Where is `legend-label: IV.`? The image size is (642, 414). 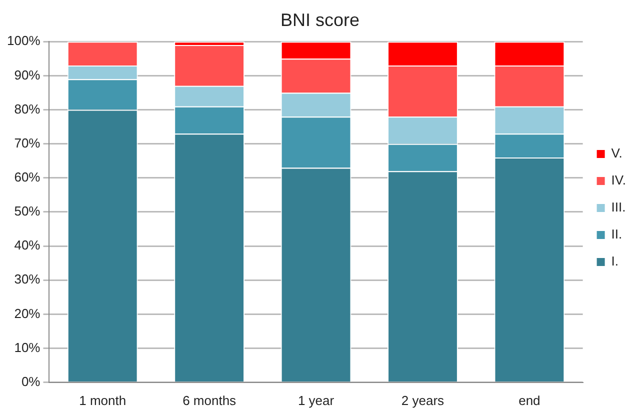 legend-label: IV. is located at coordinates (618, 180).